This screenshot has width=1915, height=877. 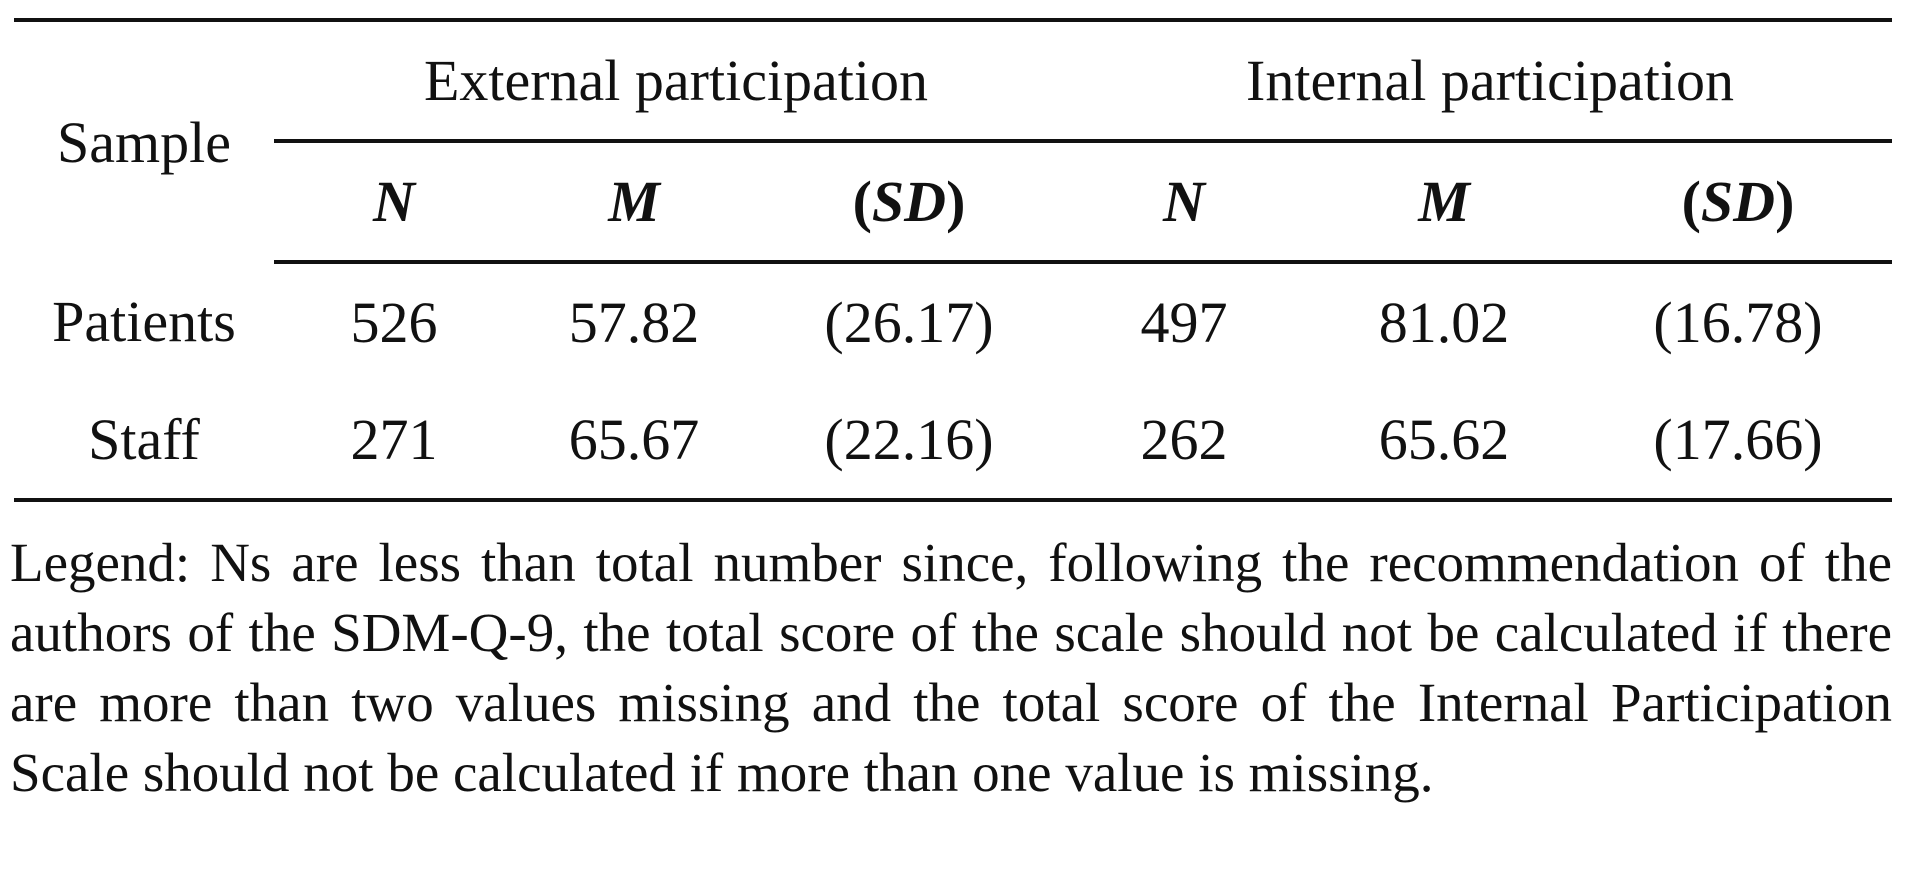 What do you see at coordinates (1738, 441) in the screenshot?
I see `cell-internal-sd: (17.66)` at bounding box center [1738, 441].